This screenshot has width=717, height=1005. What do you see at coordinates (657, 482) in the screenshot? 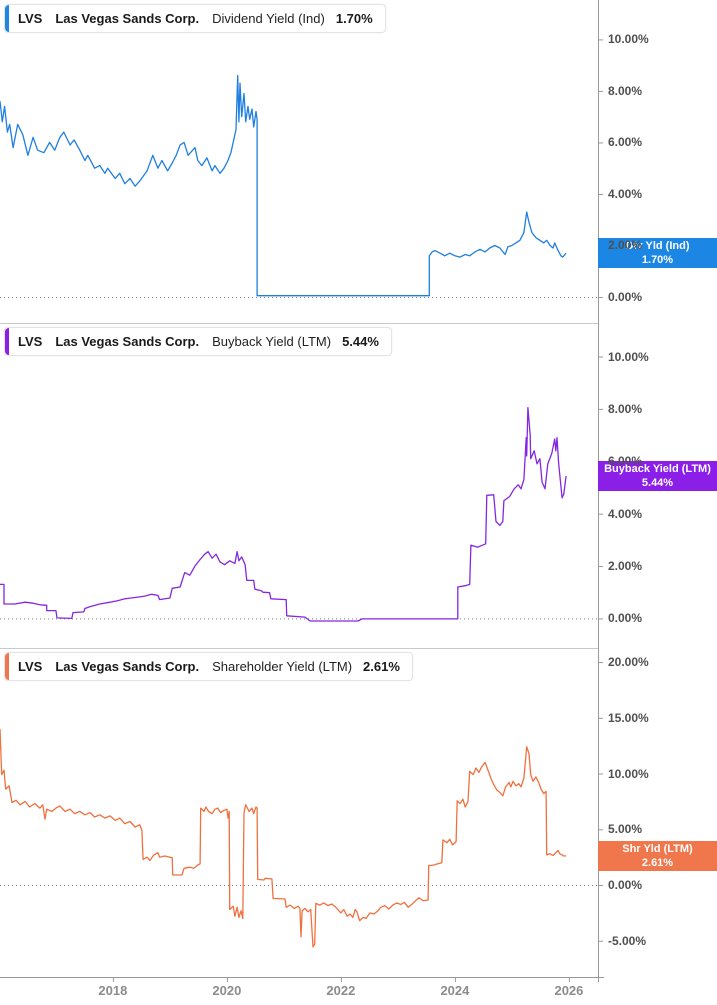
I see `pill-value: 5.44%` at bounding box center [657, 482].